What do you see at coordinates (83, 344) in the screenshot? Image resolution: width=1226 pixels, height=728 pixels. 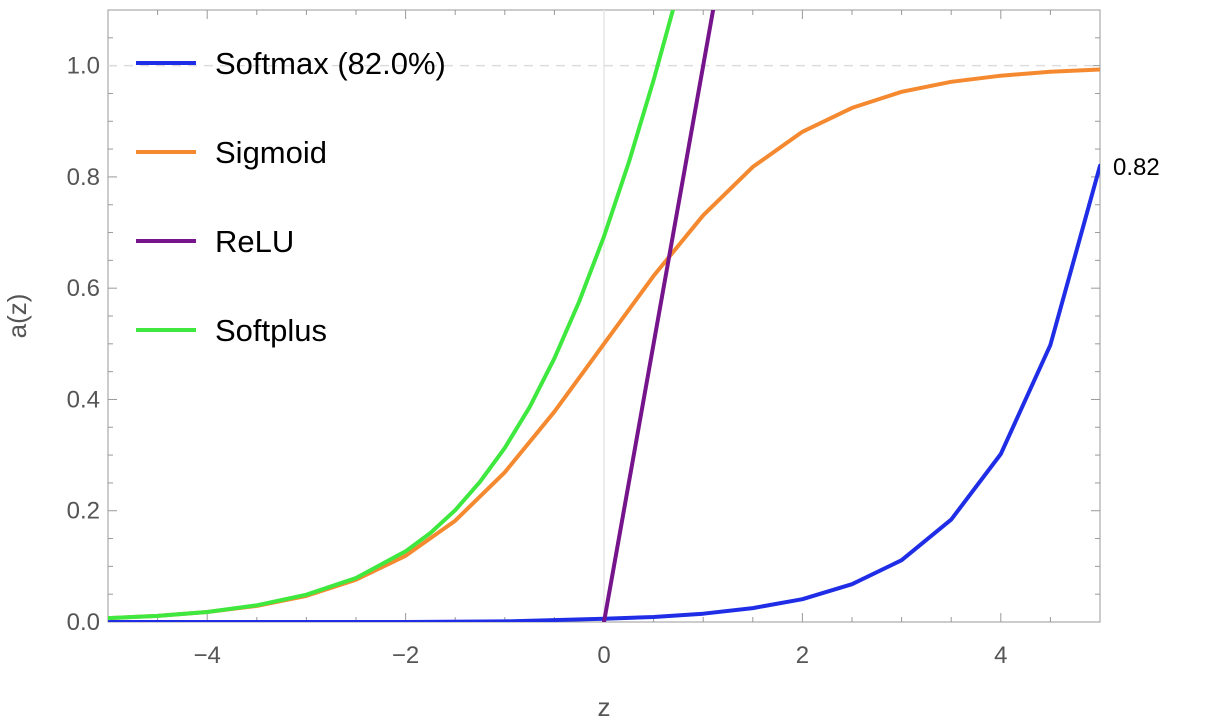 I see `y-axis-ticks: 0.0 0.2 0.4 0.6 0.8 1.0` at bounding box center [83, 344].